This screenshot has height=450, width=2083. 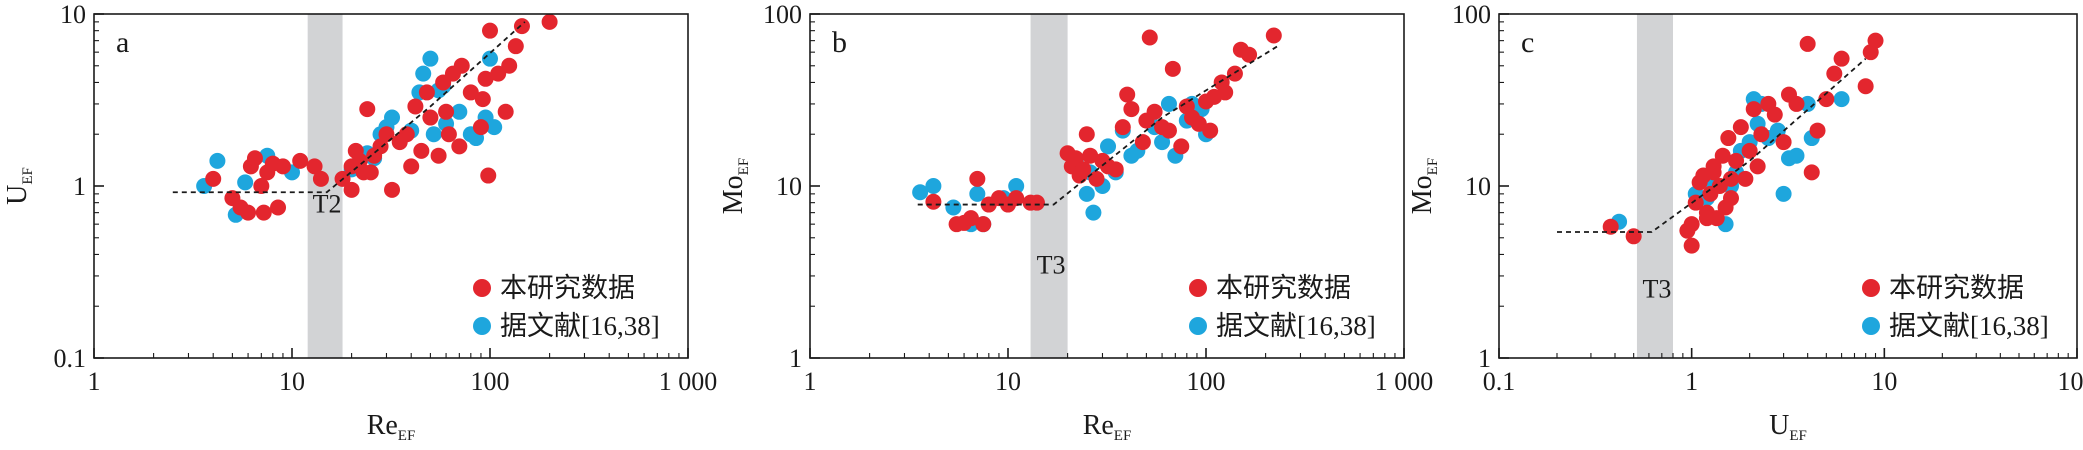 I want to click on y-tick-label: 1, so click(x=1484, y=358).